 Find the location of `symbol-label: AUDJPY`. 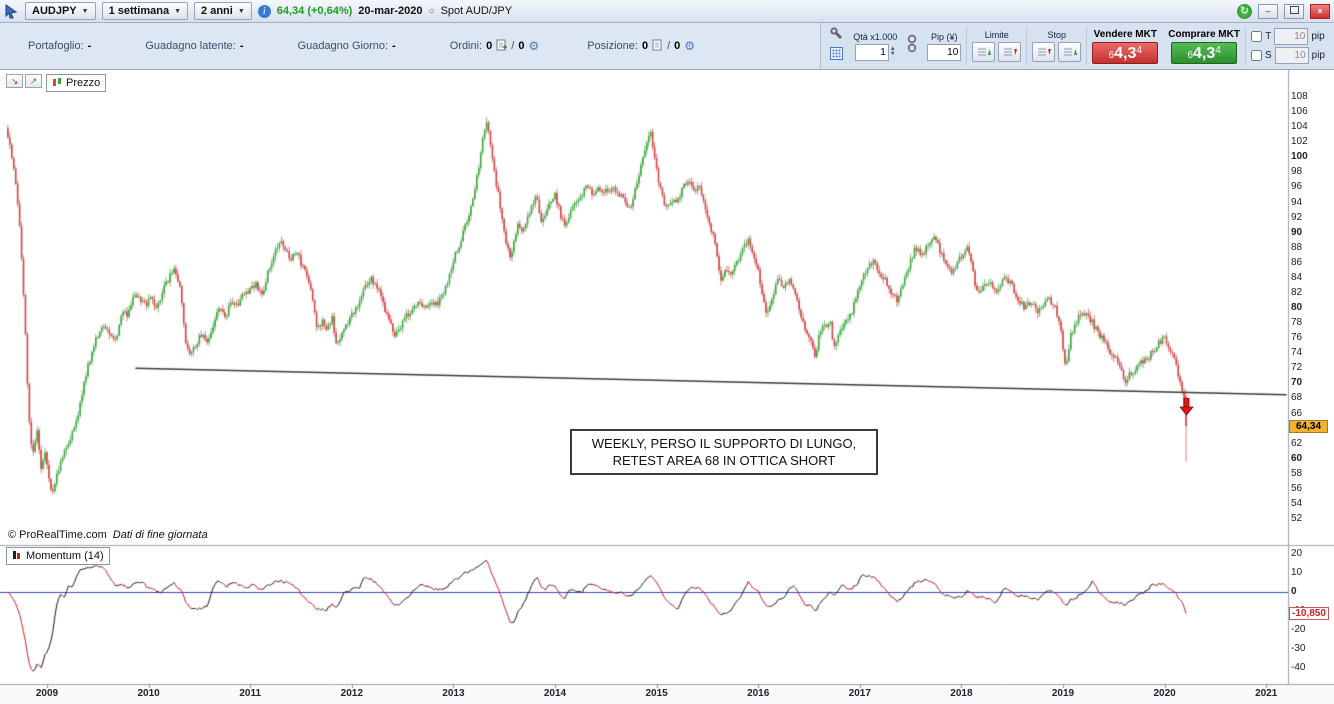

symbol-label: AUDJPY is located at coordinates (54, 11).